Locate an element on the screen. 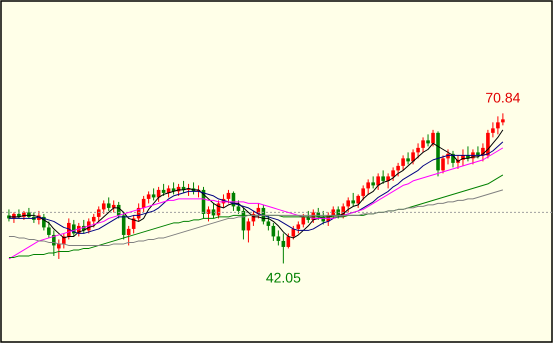 The width and height of the screenshot is (553, 343). text: 42.05 is located at coordinates (284, 277).